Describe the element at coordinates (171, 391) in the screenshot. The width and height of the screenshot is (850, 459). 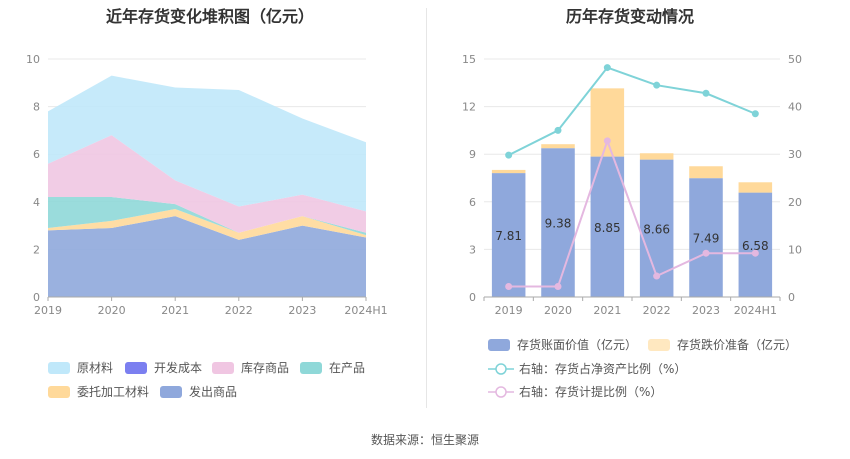
I see `legend-swatch-shipped` at that location.